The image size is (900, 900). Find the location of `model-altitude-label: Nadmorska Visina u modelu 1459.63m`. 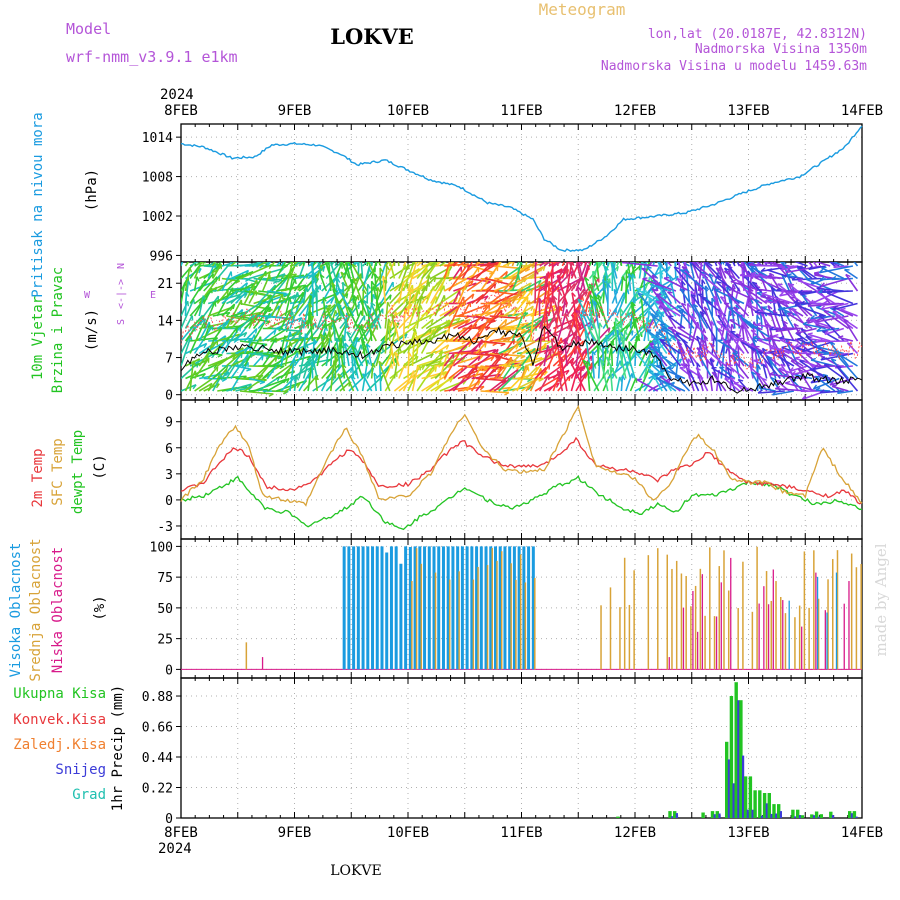

model-altitude-label: Nadmorska Visina u modelu 1459.63m is located at coordinates (734, 66).